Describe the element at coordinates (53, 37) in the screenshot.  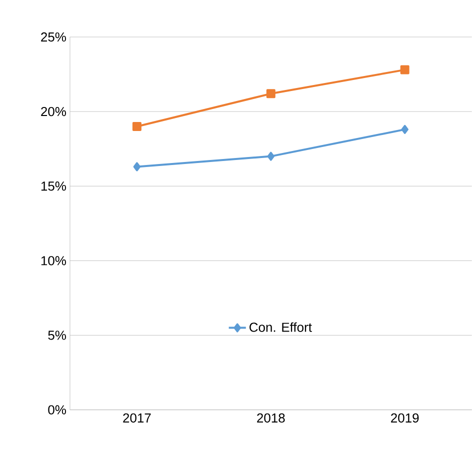
I see `y-tick-label: 25%` at that location.